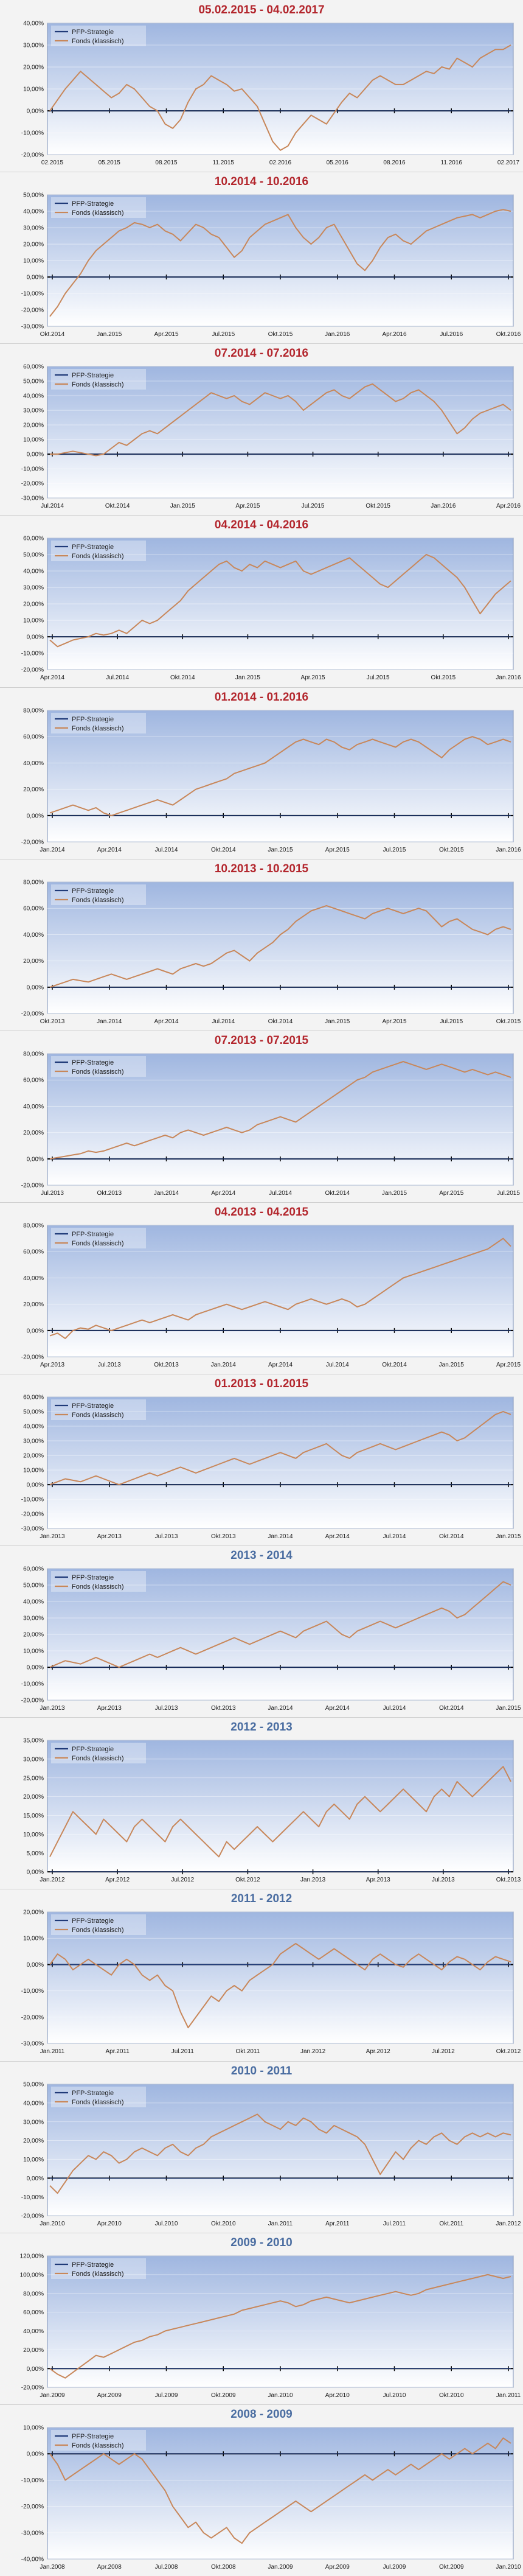 This screenshot has width=523, height=2576. I want to click on chart-title: 07.2013 - 07.2015, so click(261, 1040).